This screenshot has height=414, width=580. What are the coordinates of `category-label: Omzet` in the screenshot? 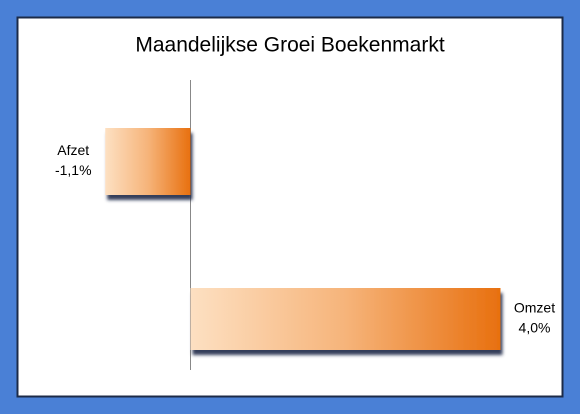 It's located at (534, 308).